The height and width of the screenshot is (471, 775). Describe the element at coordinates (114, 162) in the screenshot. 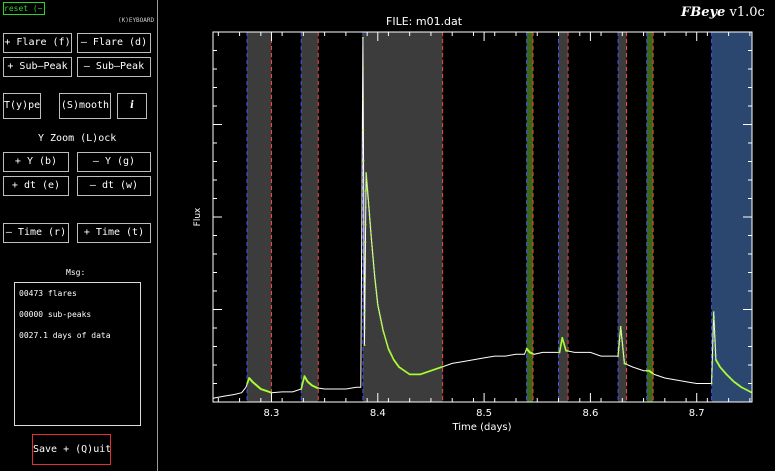

I see `y-minus-button: – Y (g)` at that location.